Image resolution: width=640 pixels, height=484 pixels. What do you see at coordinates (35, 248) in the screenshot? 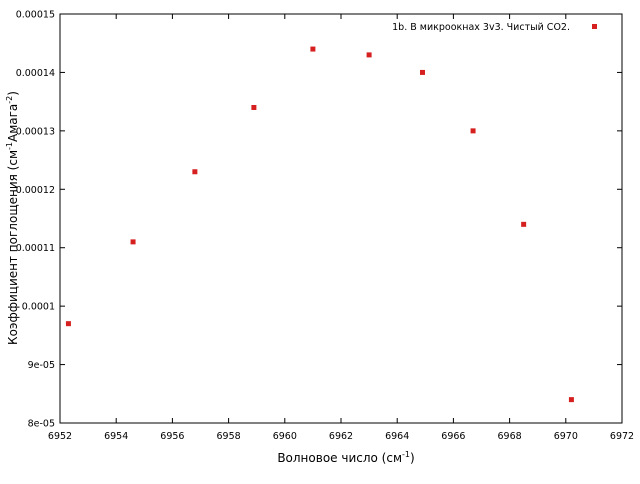
I see `y-tick-label: 0.00011` at bounding box center [35, 248].